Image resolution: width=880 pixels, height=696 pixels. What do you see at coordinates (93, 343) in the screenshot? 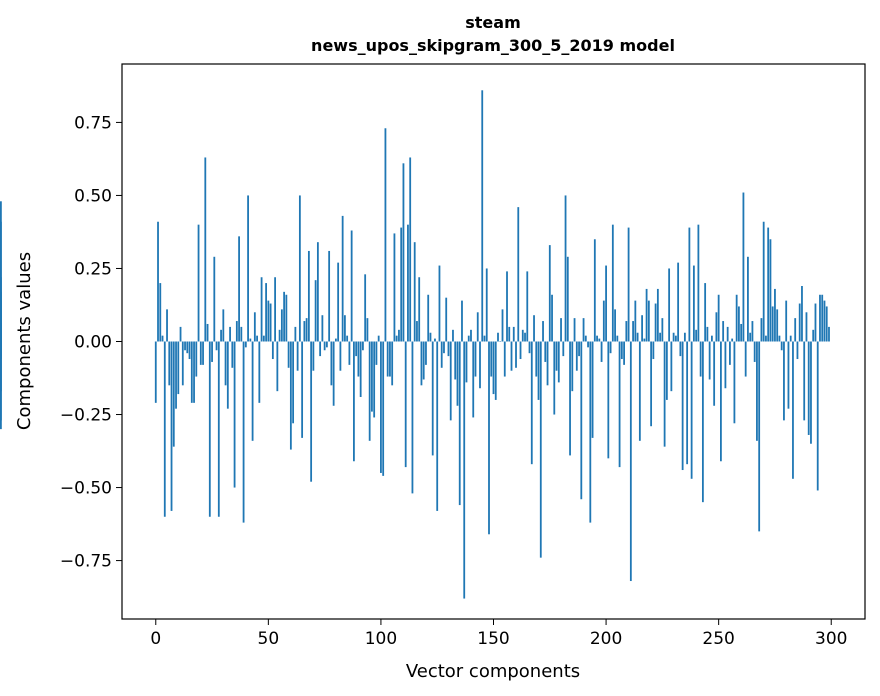
I see `y-tick-label: 0.00` at bounding box center [93, 343].